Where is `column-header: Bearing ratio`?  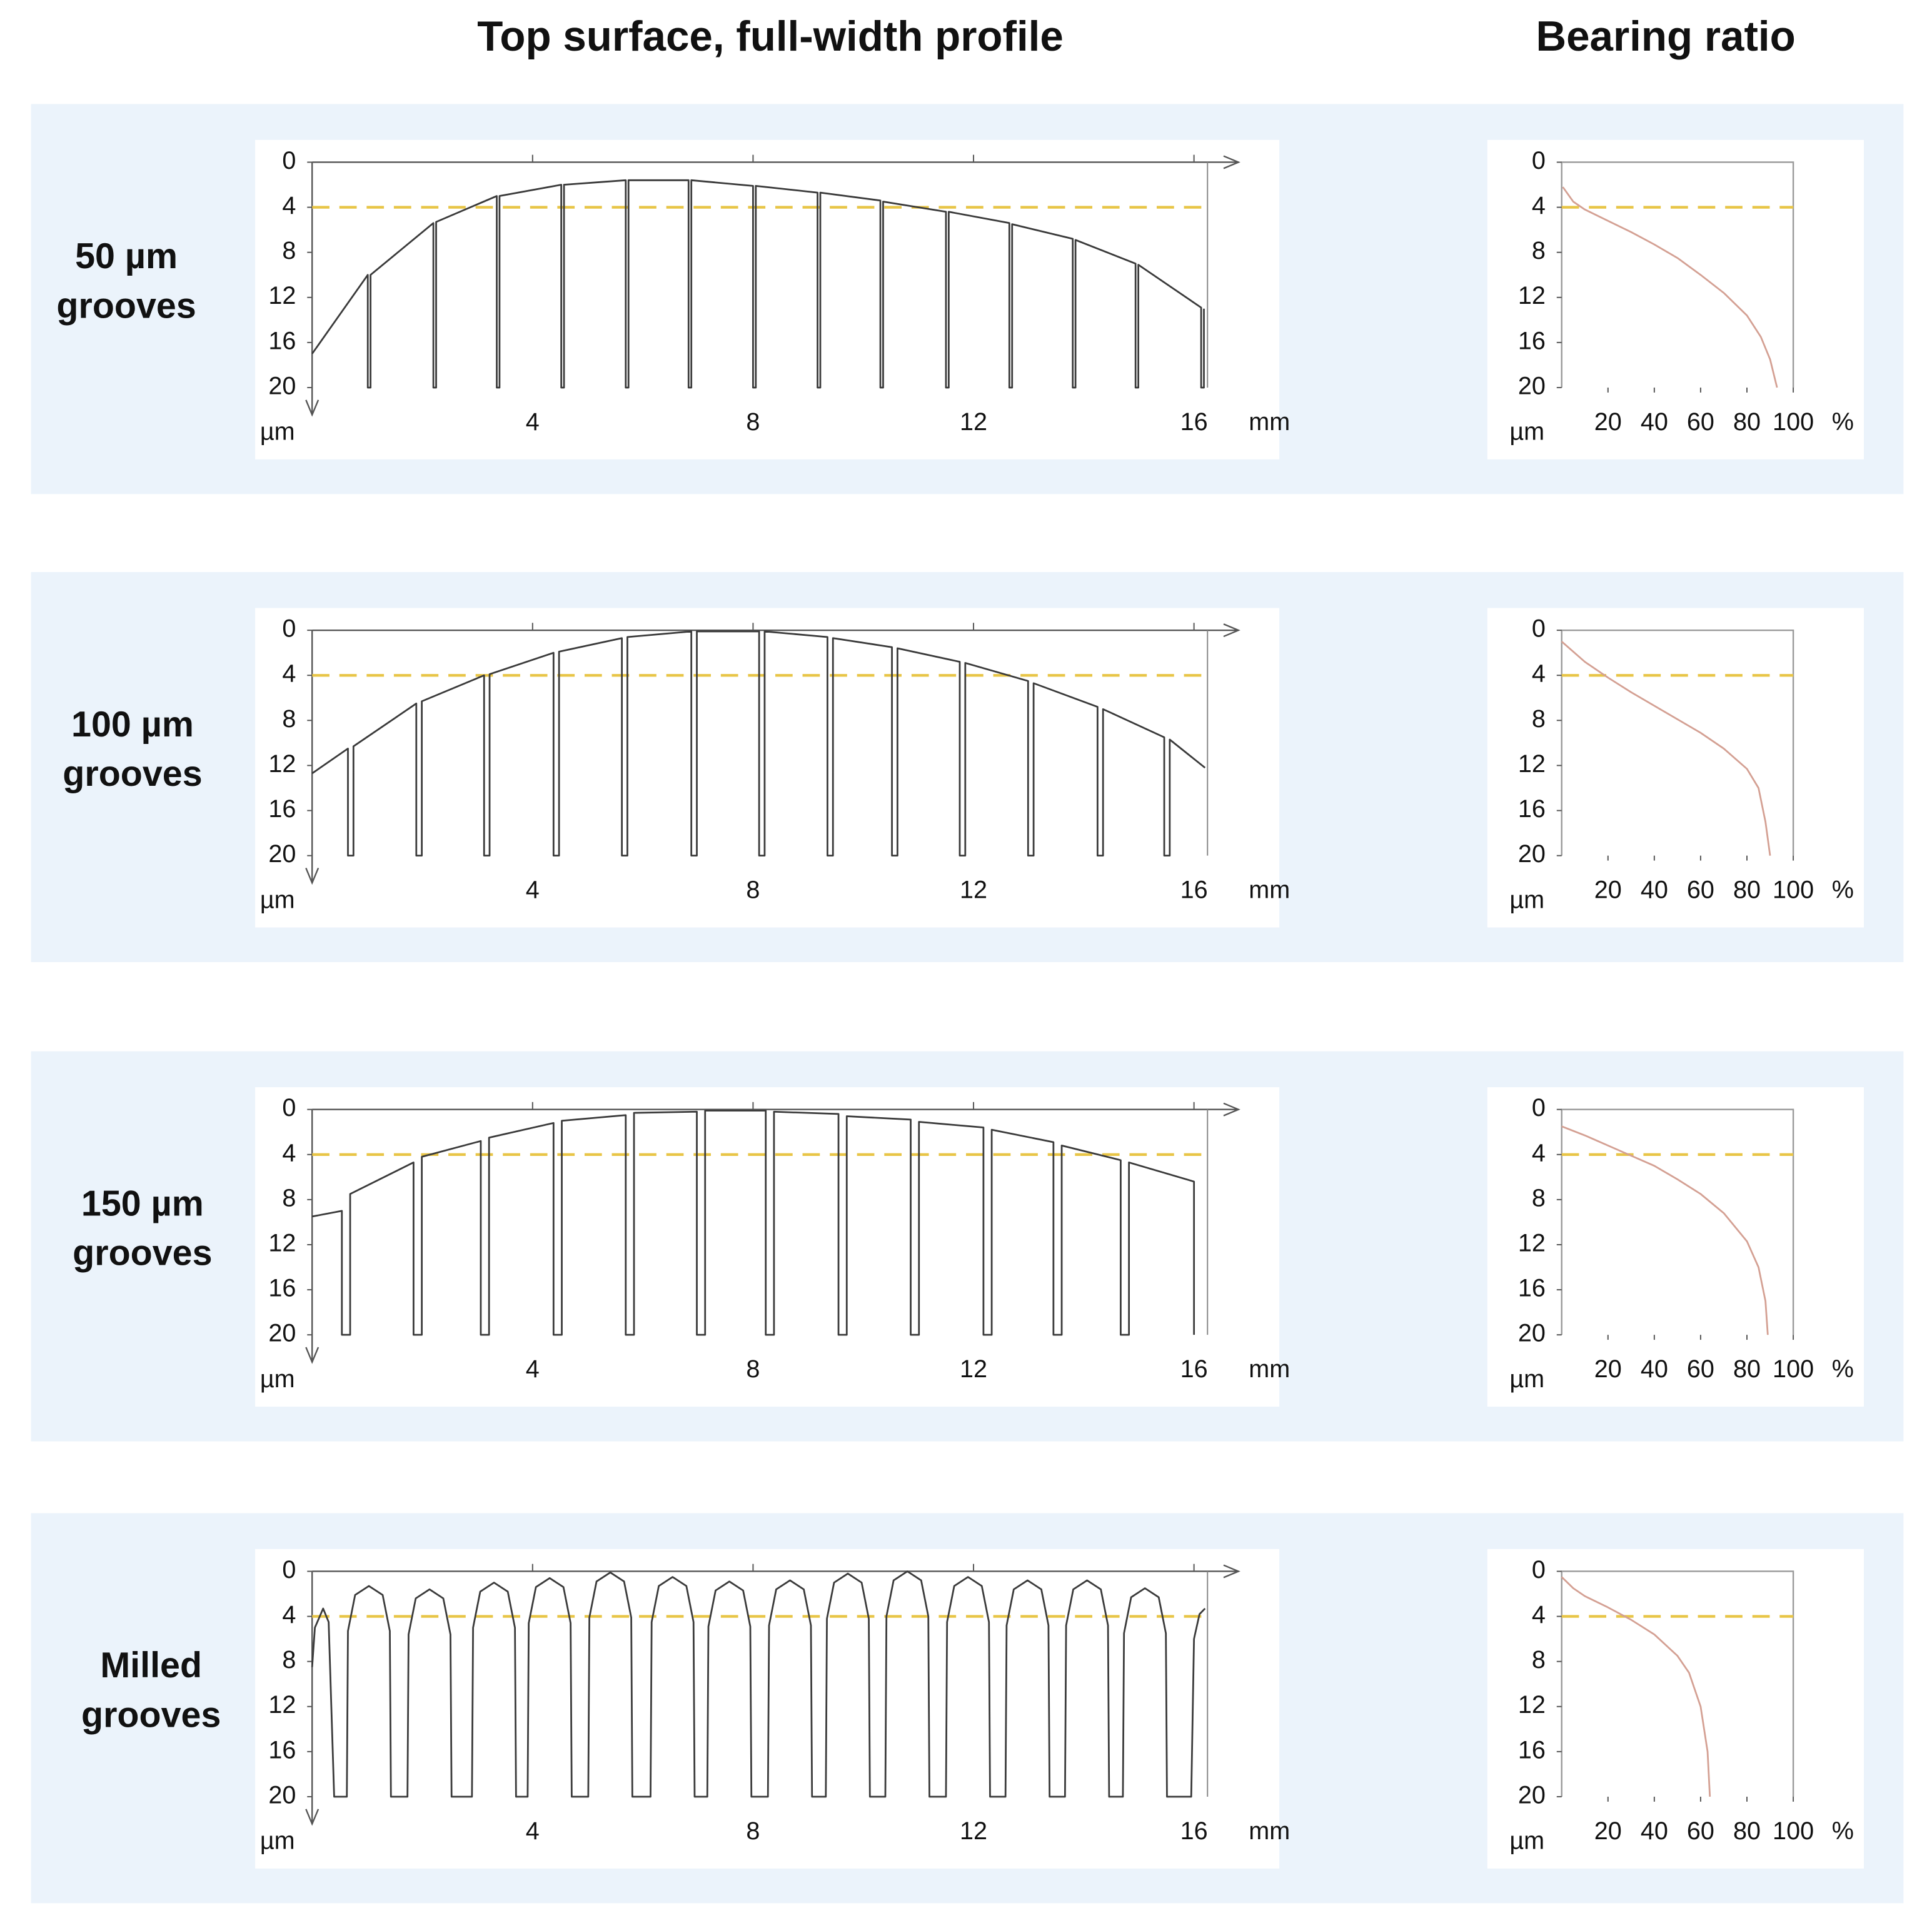
column-header: Bearing ratio is located at coordinates (1665, 36).